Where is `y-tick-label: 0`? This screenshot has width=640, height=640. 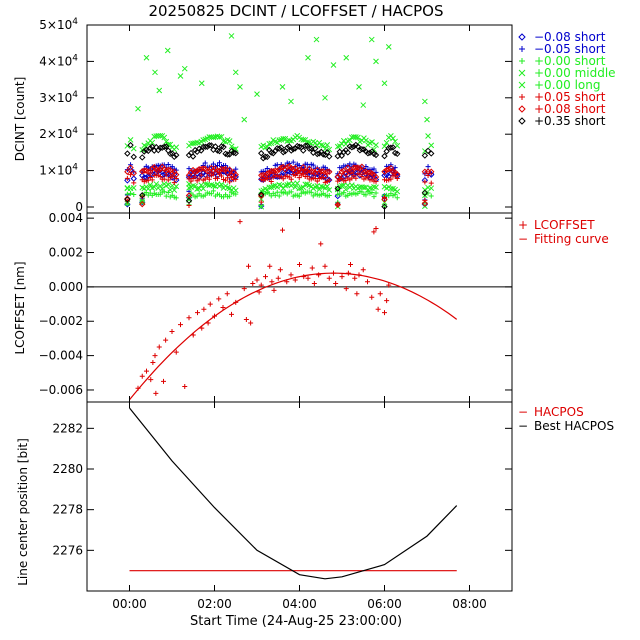
y-tick-label: 0 is located at coordinates (79, 207).